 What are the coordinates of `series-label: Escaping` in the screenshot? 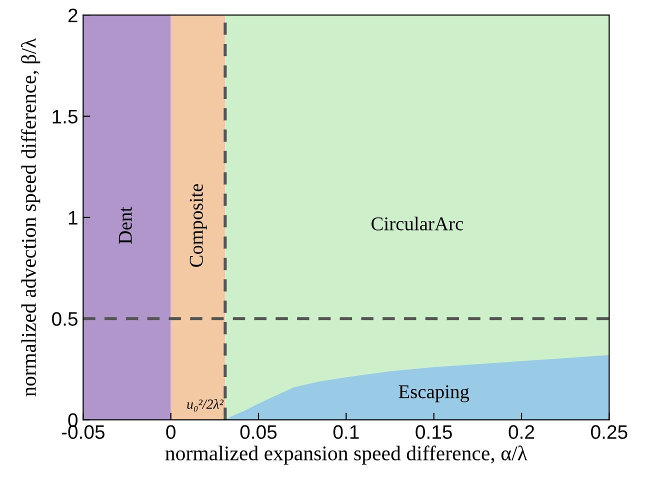 It's located at (434, 393).